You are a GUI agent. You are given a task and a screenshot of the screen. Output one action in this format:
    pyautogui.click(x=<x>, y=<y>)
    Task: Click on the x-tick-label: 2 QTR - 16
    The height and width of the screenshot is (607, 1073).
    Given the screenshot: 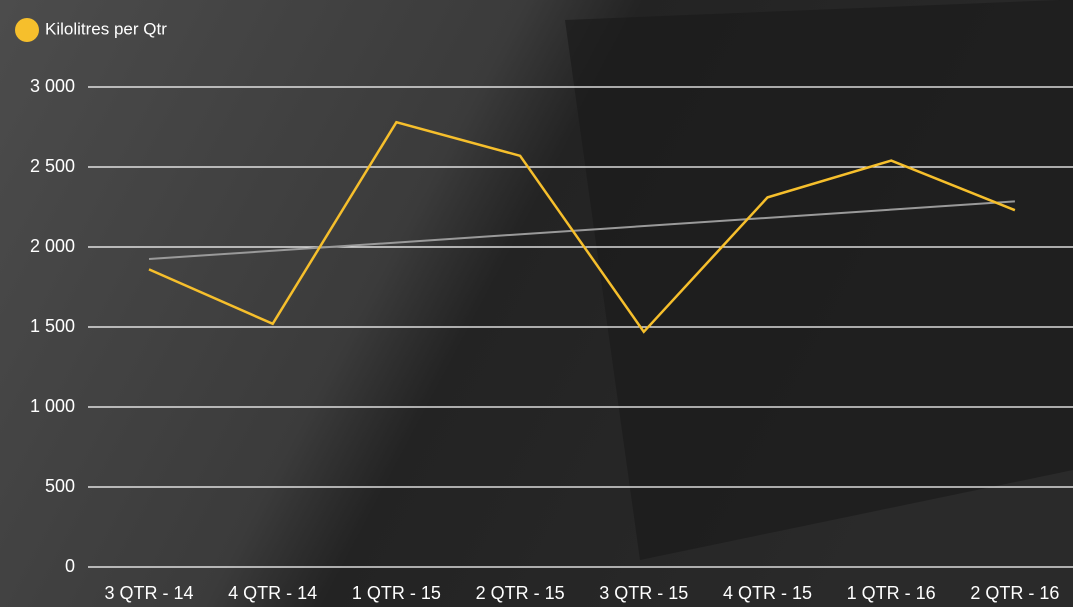 What is the action you would take?
    pyautogui.click(x=1014, y=593)
    